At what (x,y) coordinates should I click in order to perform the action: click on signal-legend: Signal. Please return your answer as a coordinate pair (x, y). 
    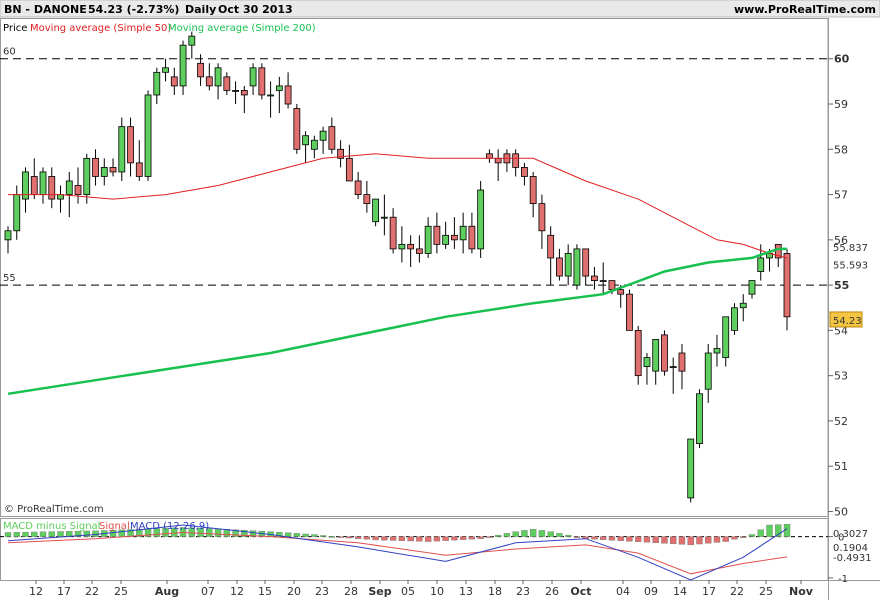
    Looking at the image, I should click on (114, 526).